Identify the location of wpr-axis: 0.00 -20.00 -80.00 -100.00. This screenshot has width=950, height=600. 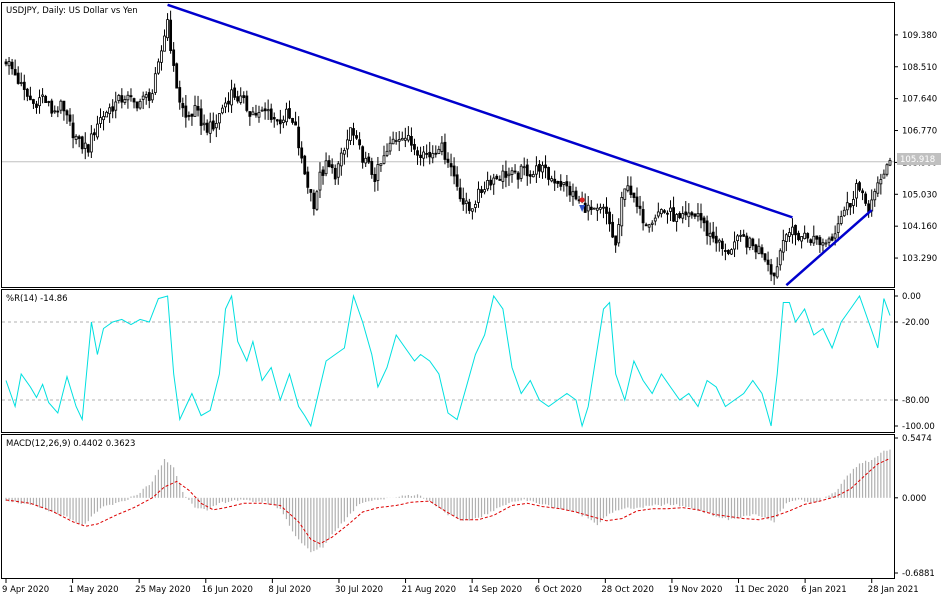
(914, 362).